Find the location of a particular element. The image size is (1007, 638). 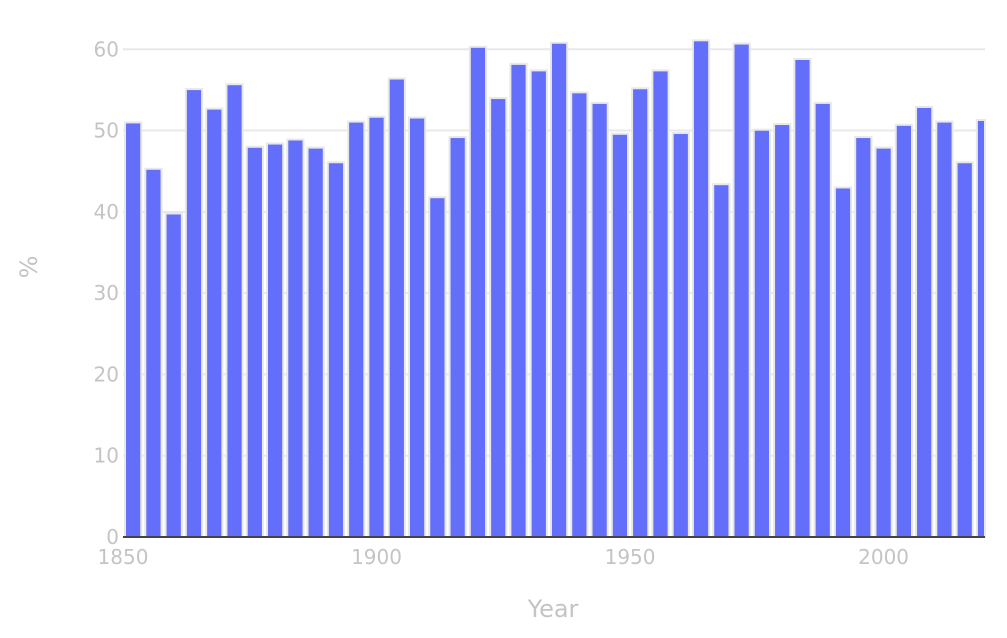

y-tick-label: 20 is located at coordinates (106, 374).